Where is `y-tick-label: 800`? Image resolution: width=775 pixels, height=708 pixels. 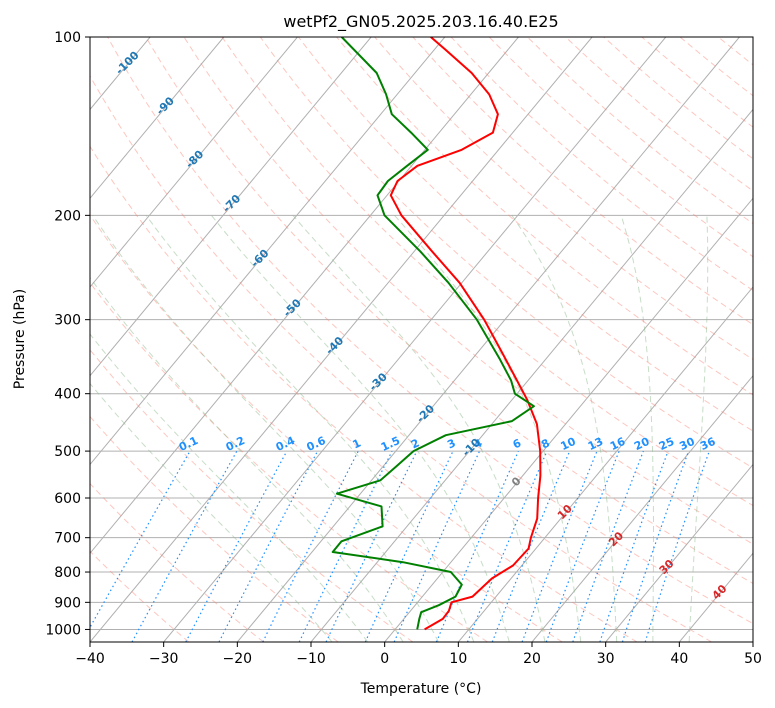
y-tick-label: 800 is located at coordinates (67, 573).